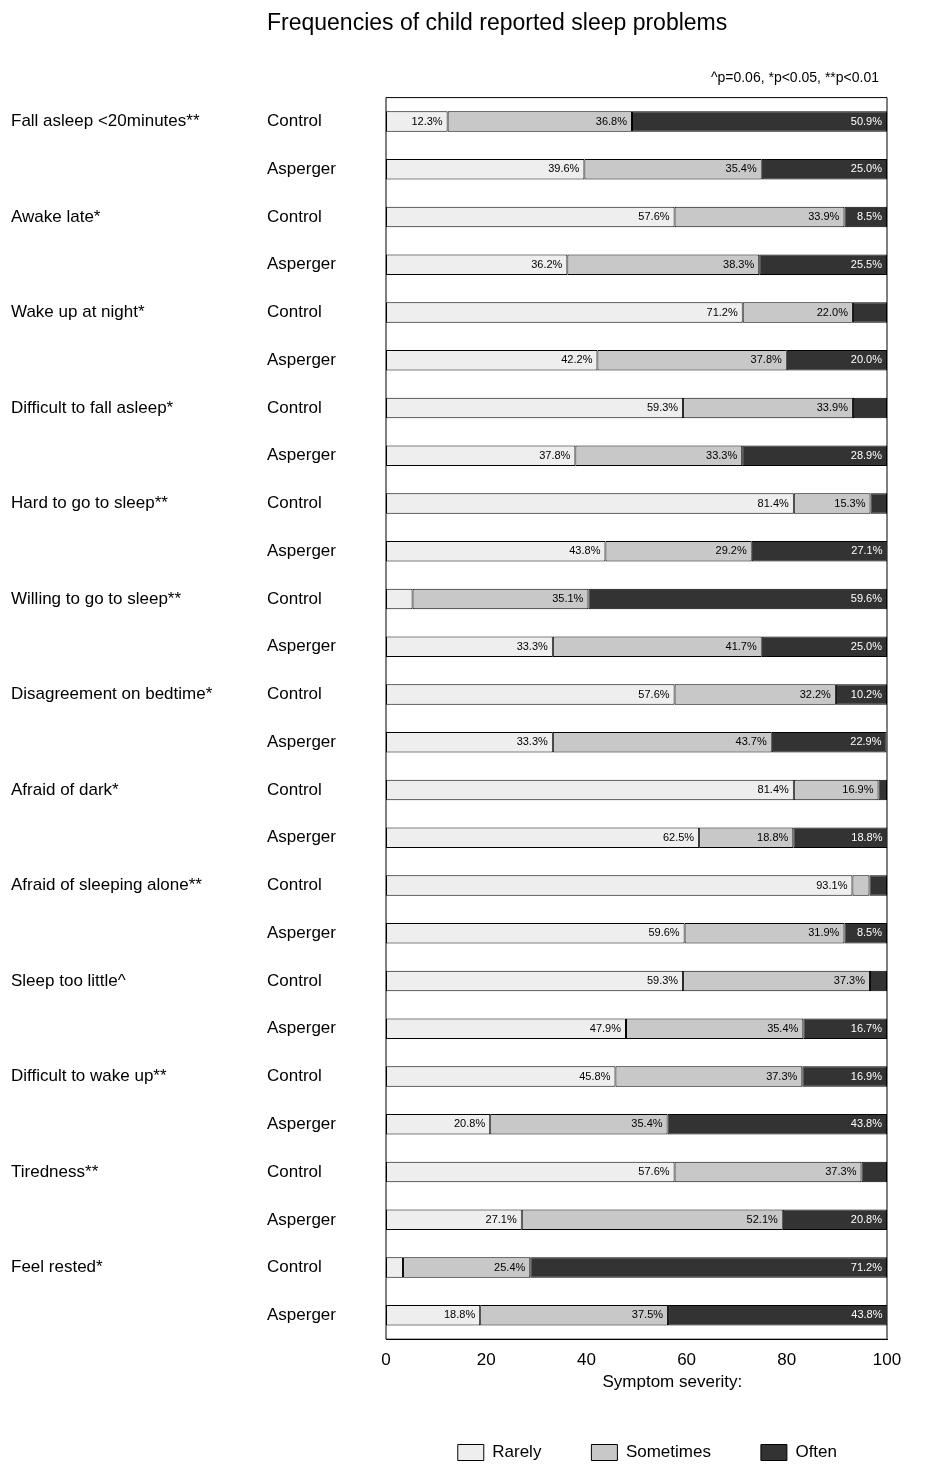 Image resolution: width=925 pixels, height=1479 pixels. I want to click on data-label: 93.1%, so click(832, 884).